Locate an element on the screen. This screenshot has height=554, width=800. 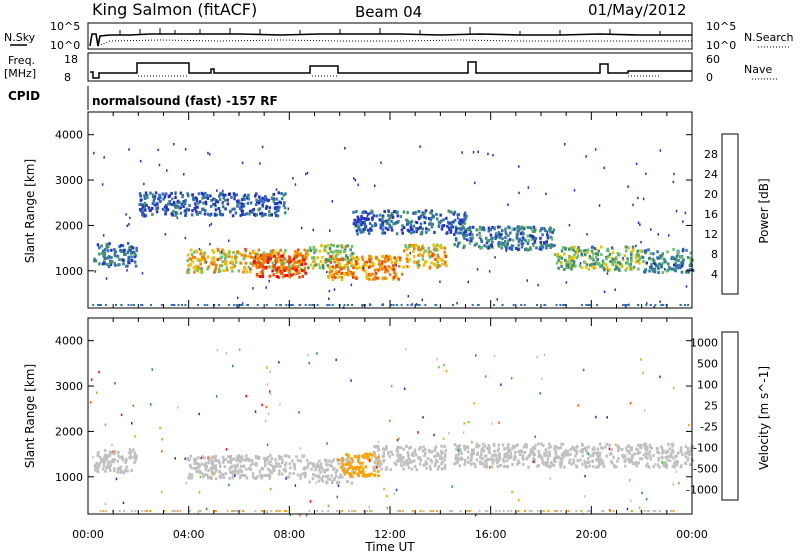
colorbar-tick-label: 100 is located at coordinates (707, 385).